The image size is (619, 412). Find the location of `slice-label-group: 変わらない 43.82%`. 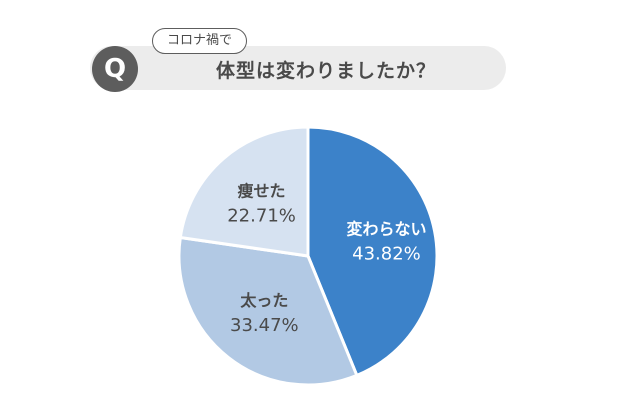

slice-label-group: 変わらない 43.82% is located at coordinates (386, 242).